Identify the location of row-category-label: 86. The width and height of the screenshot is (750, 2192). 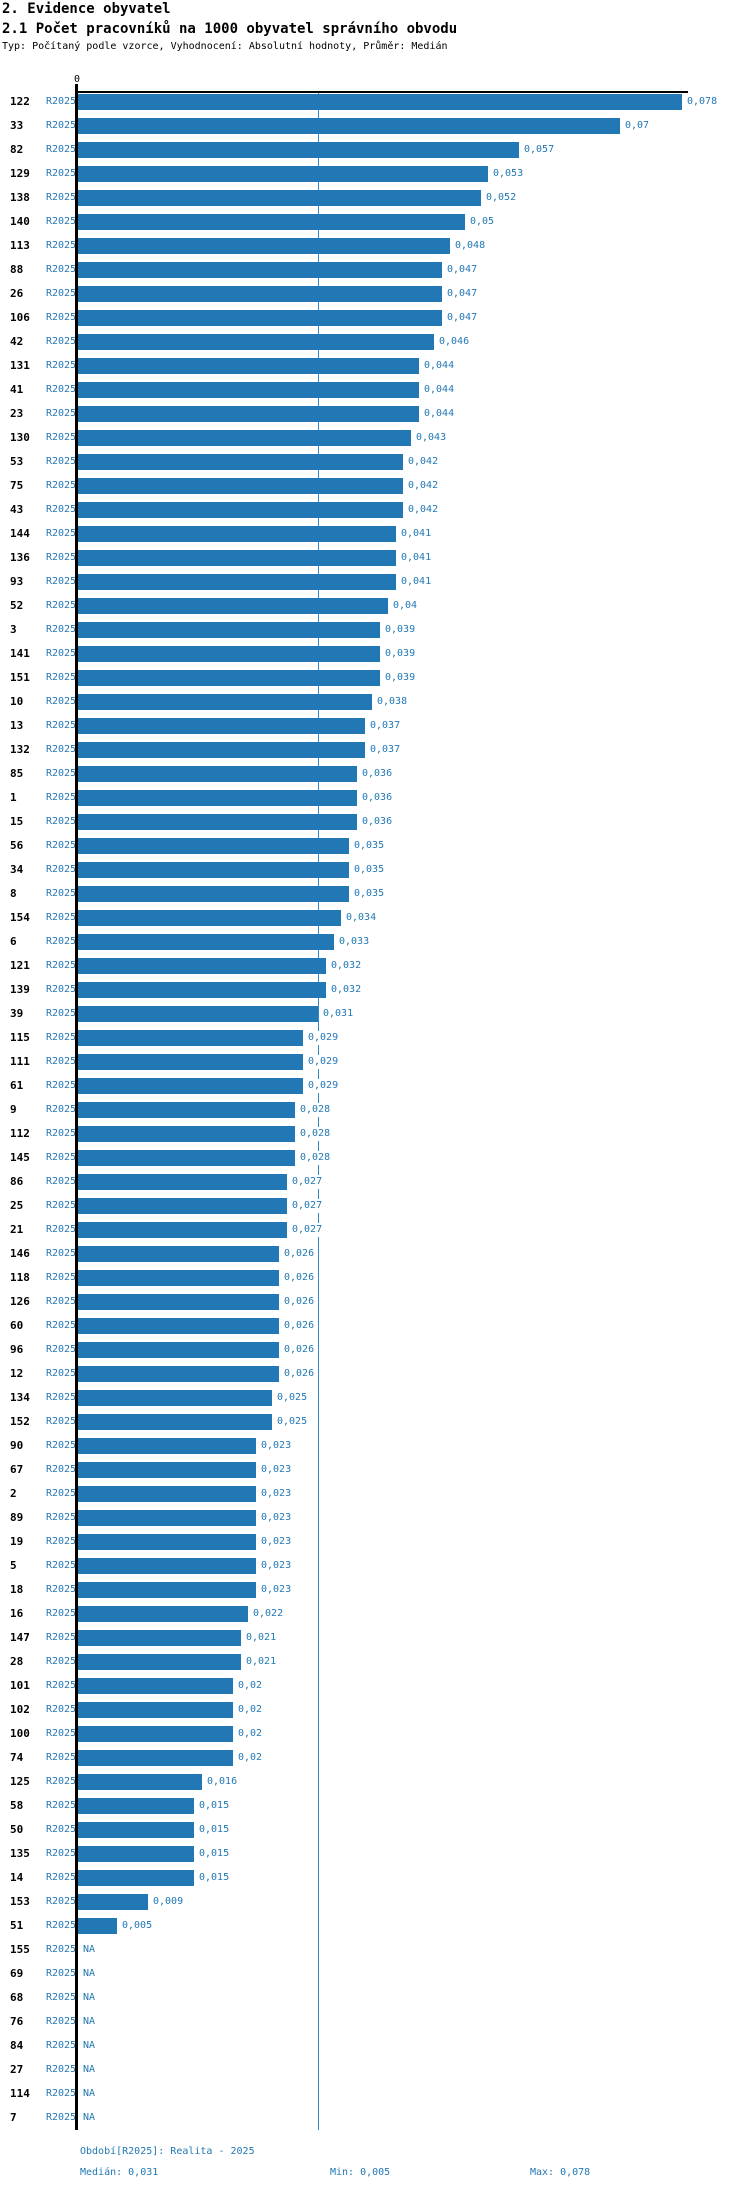
(17, 1181).